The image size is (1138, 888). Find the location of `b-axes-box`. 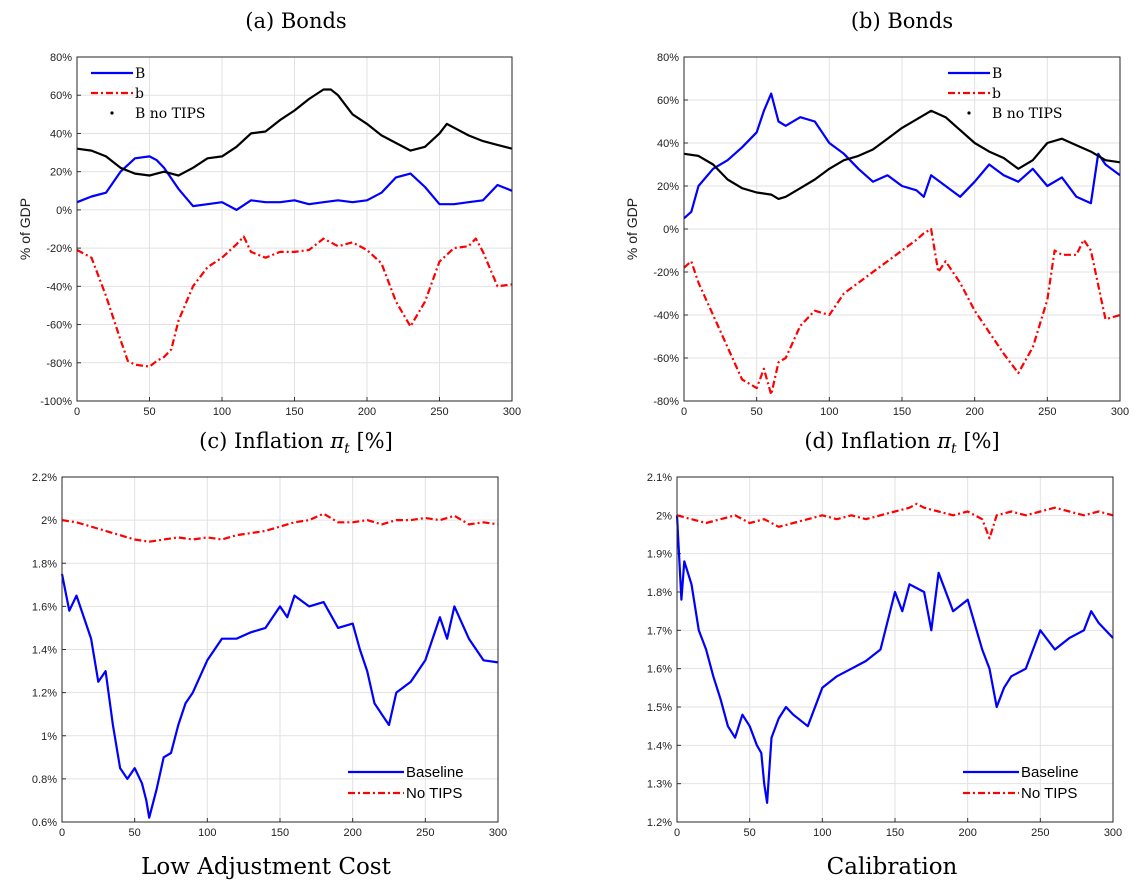

b-axes-box is located at coordinates (902, 229).